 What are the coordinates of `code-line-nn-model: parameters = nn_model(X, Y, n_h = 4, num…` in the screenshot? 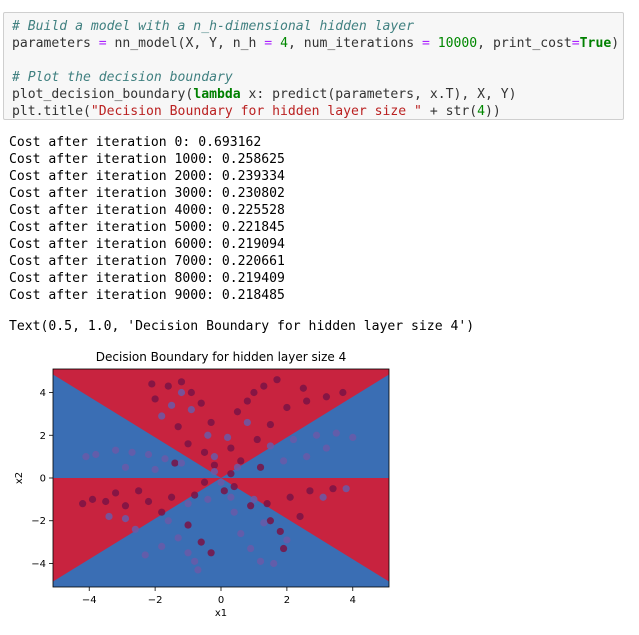 It's located at (315, 43).